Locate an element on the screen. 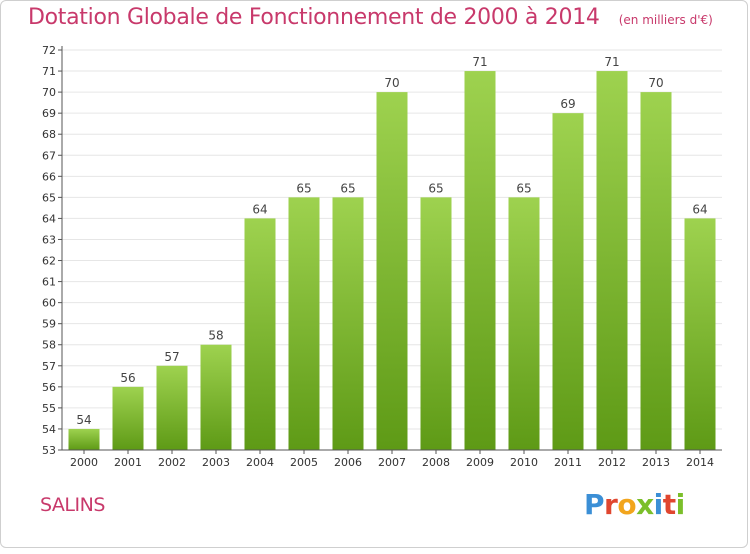 This screenshot has height=554, width=750. y-tick-label: 71 is located at coordinates (49, 71).